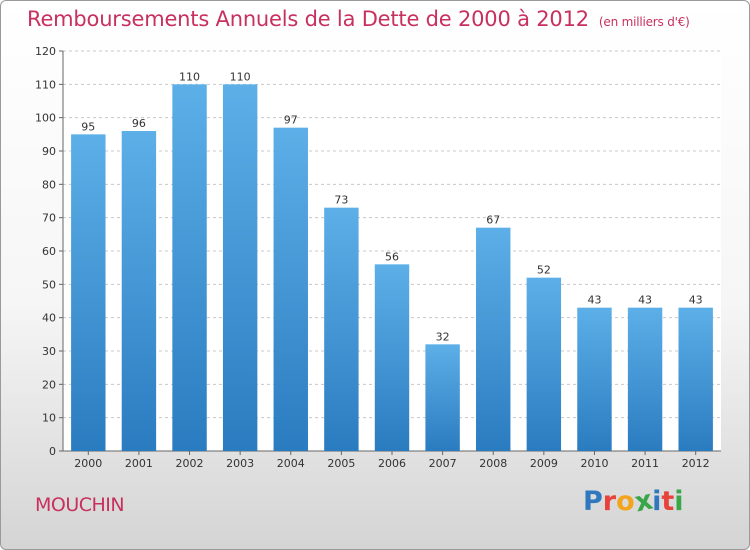 The width and height of the screenshot is (750, 550). What do you see at coordinates (49, 184) in the screenshot?
I see `y-tick-label: 80` at bounding box center [49, 184].